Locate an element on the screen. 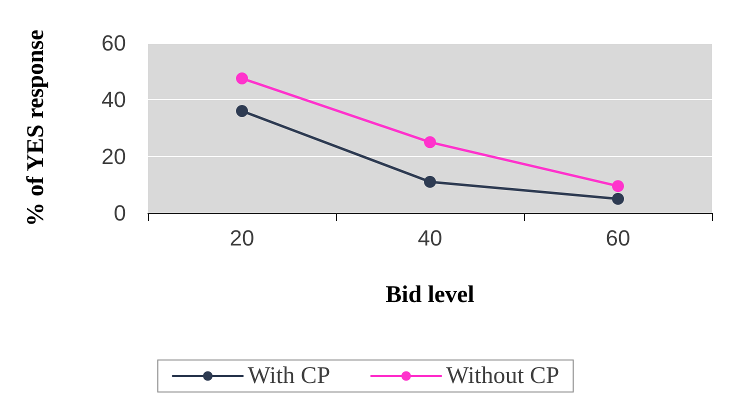 The width and height of the screenshot is (731, 412). x-tick-label: 40 is located at coordinates (430, 238).